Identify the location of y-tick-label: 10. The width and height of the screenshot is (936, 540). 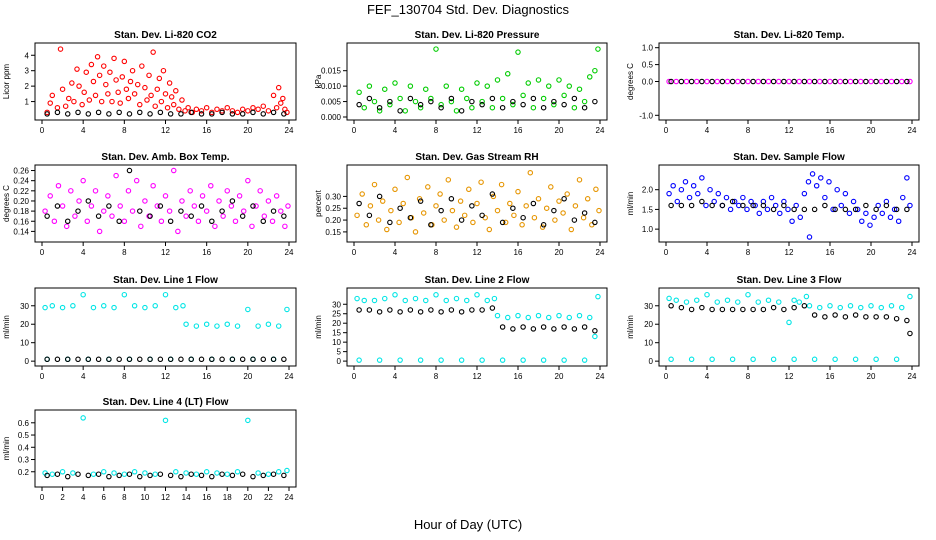
(336, 342).